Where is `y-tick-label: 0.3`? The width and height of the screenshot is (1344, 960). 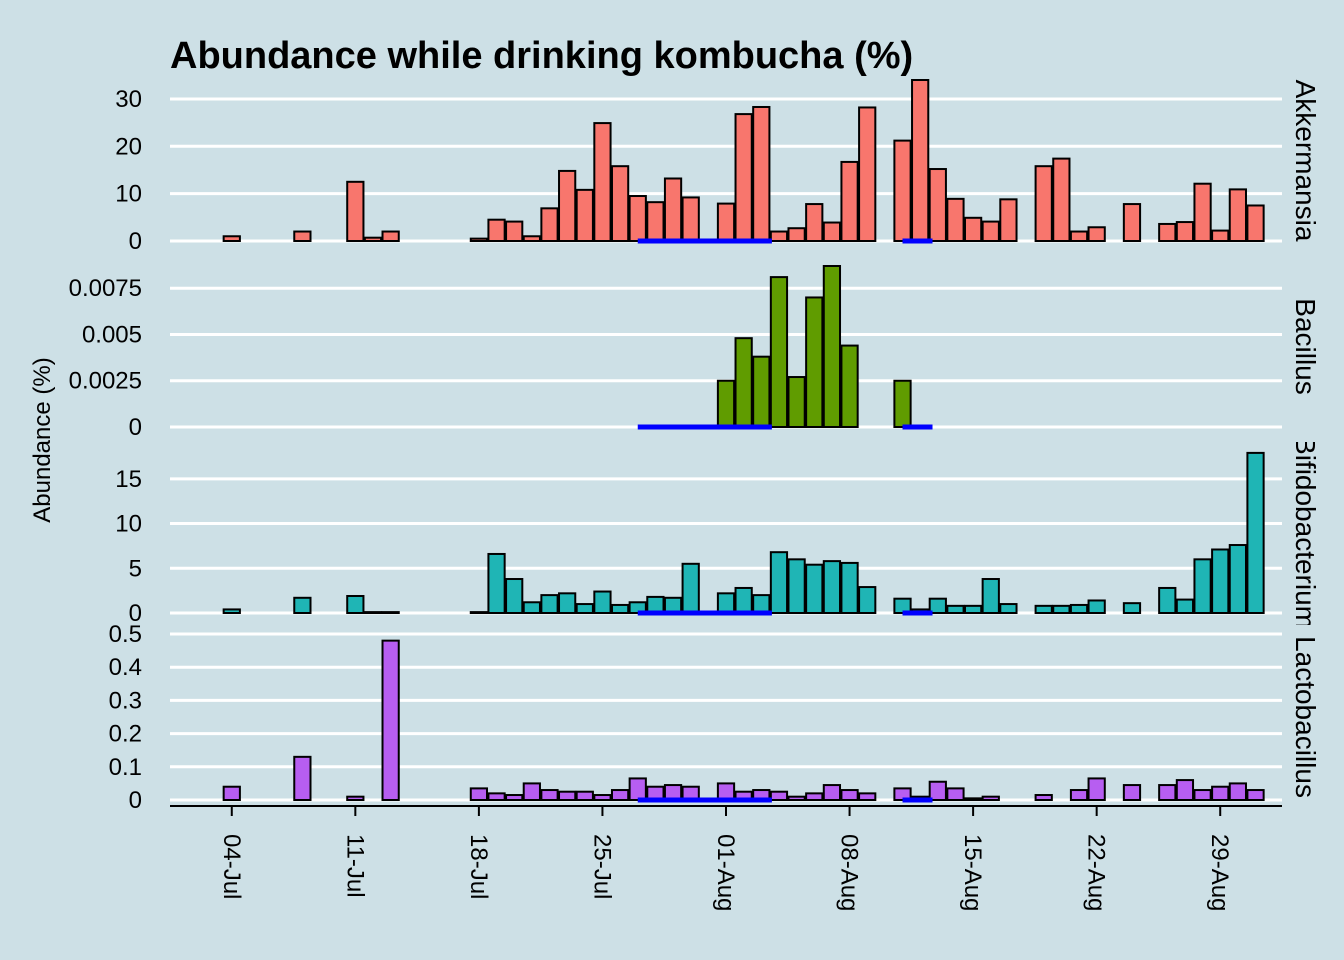 y-tick-label: 0.3 is located at coordinates (125, 700).